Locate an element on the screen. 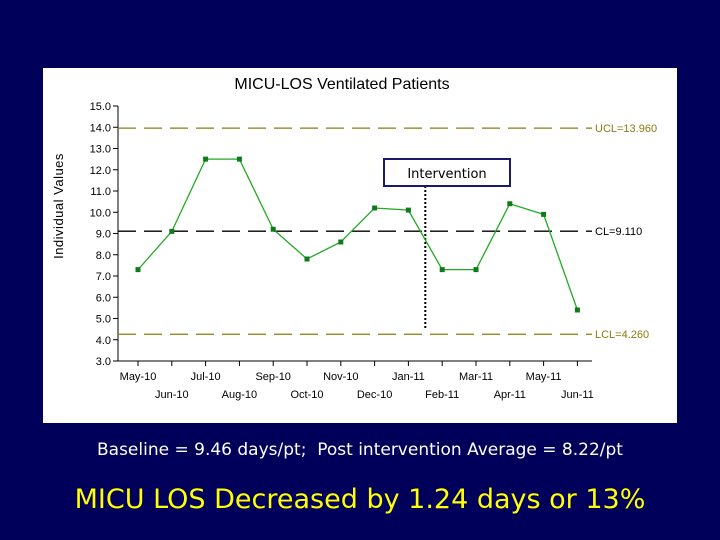  chart-title: MICU-LOS Ventilated Patients is located at coordinates (341, 84).